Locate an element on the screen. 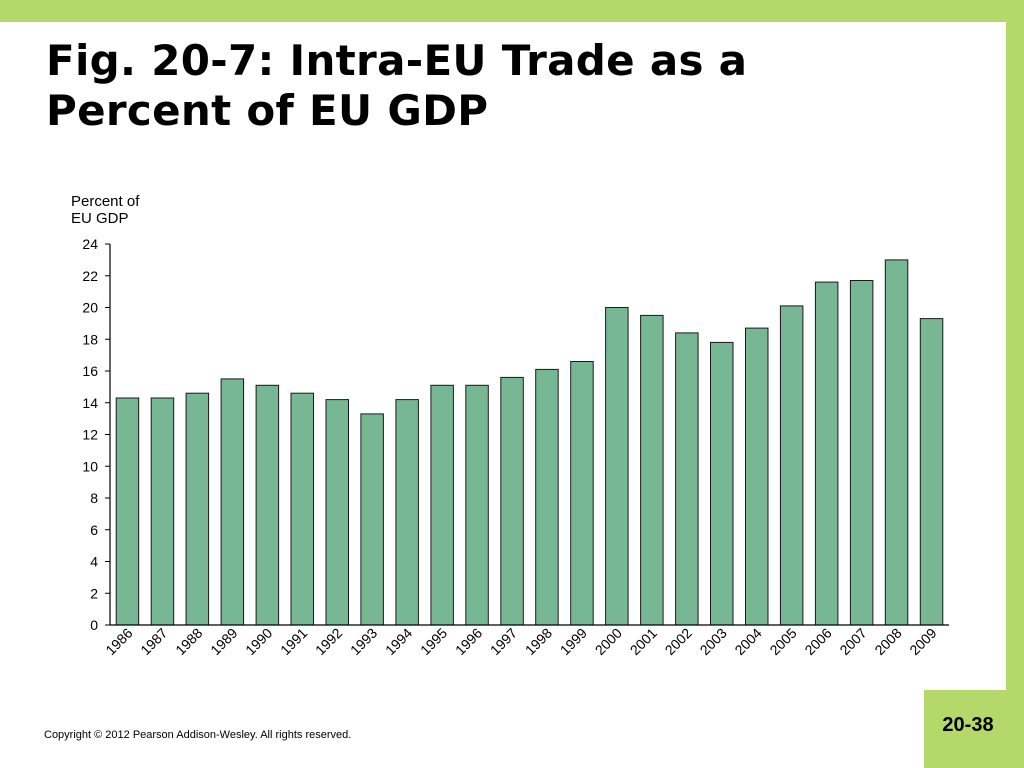  right-accent-bar is located at coordinates (1015, 384).